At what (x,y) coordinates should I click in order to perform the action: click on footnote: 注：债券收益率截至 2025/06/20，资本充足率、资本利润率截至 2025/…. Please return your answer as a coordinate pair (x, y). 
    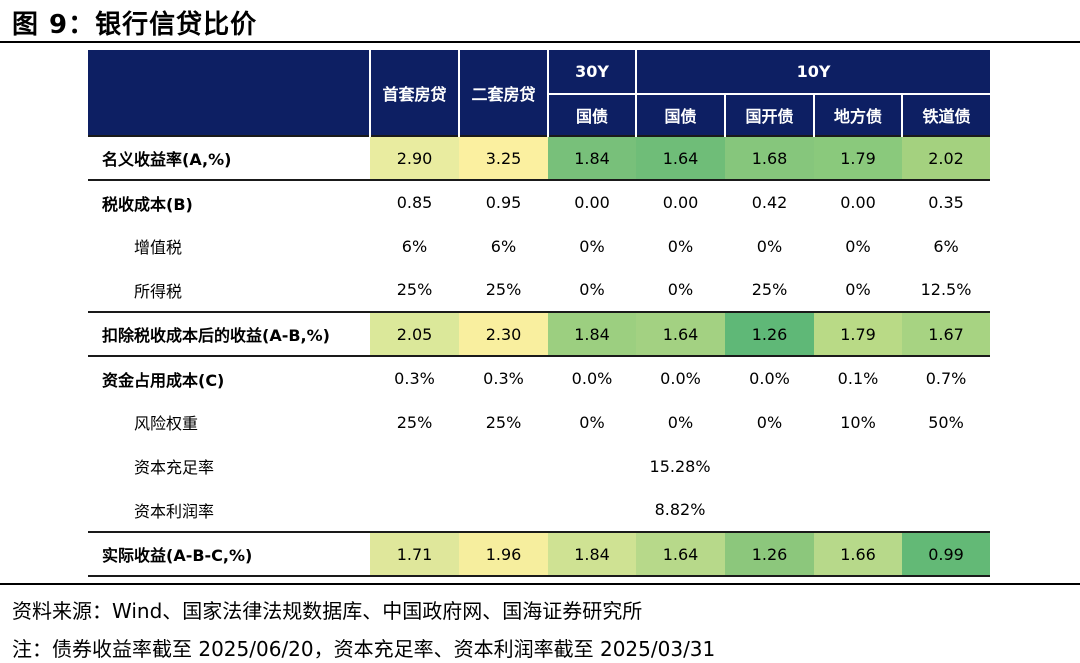
    Looking at the image, I should click on (364, 649).